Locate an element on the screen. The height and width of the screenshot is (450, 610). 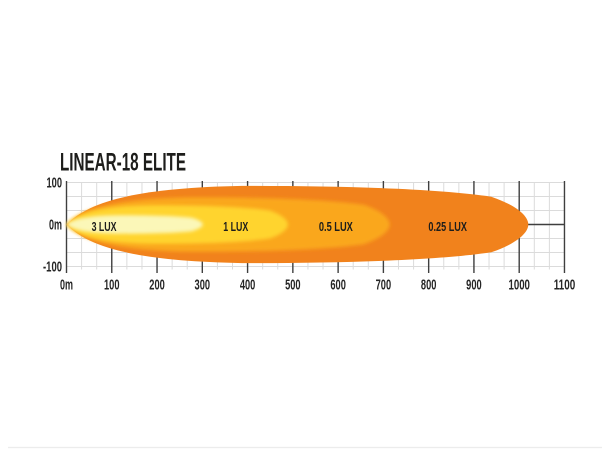
x-tick-label: 900 is located at coordinates (474, 286).